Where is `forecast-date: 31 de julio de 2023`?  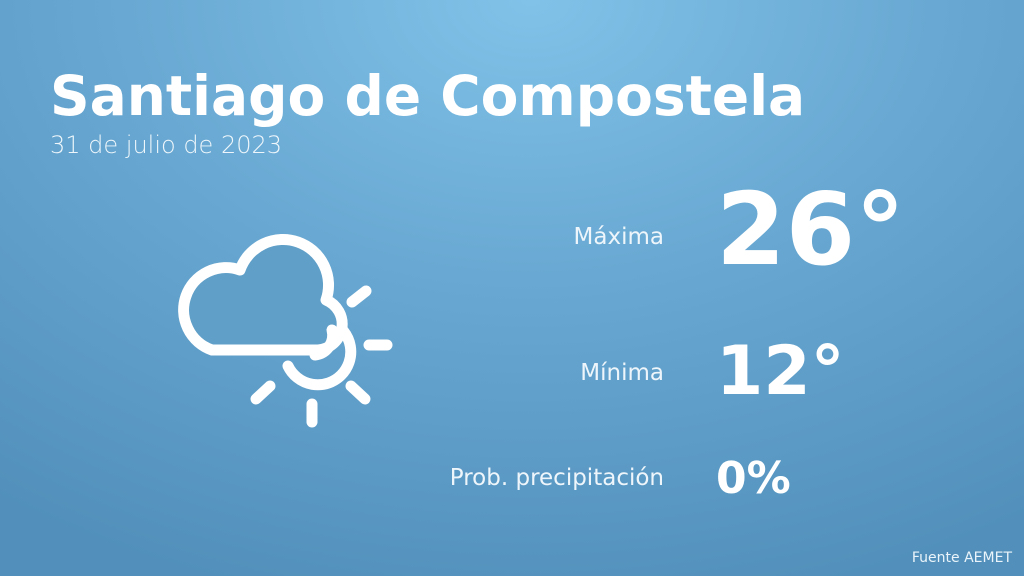 forecast-date: 31 de julio de 2023 is located at coordinates (166, 145).